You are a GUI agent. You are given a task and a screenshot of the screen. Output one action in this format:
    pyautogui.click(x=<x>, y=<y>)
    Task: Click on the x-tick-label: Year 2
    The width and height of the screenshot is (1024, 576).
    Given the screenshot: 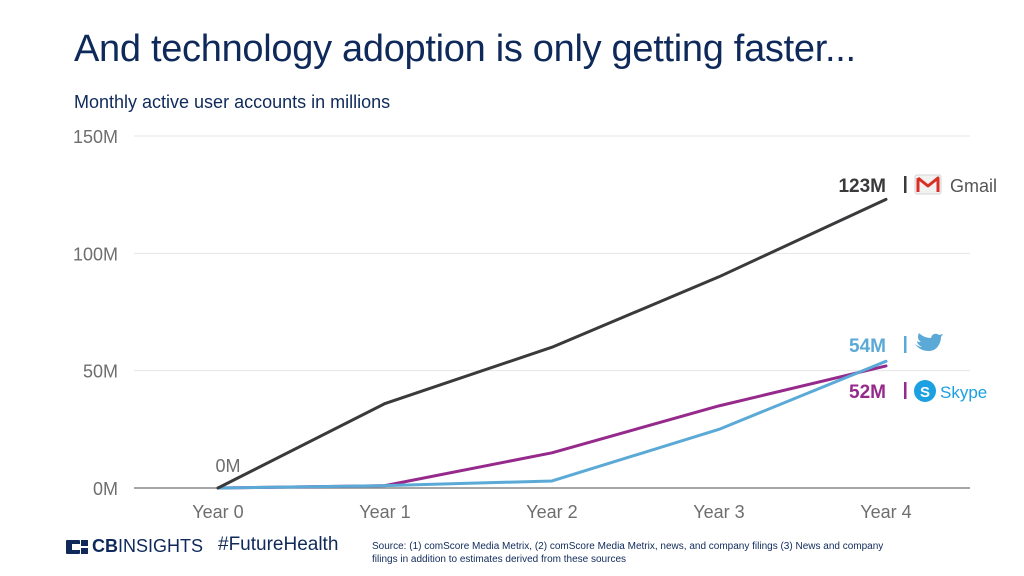 What is the action you would take?
    pyautogui.click(x=551, y=512)
    